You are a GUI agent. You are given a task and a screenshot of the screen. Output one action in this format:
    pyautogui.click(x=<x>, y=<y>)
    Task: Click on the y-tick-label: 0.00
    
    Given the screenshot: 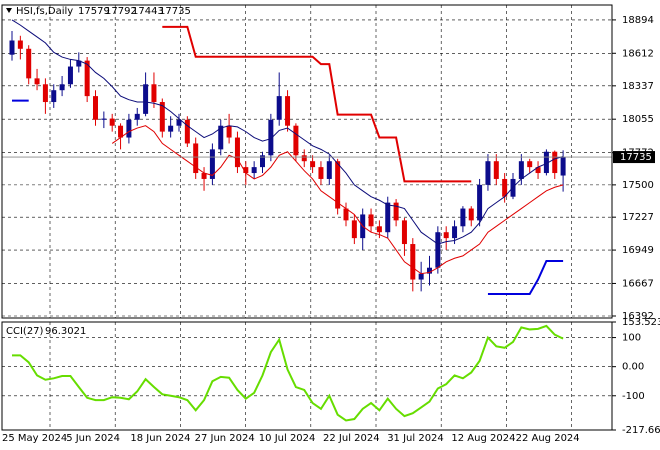 What is the action you would take?
    pyautogui.click(x=633, y=367)
    